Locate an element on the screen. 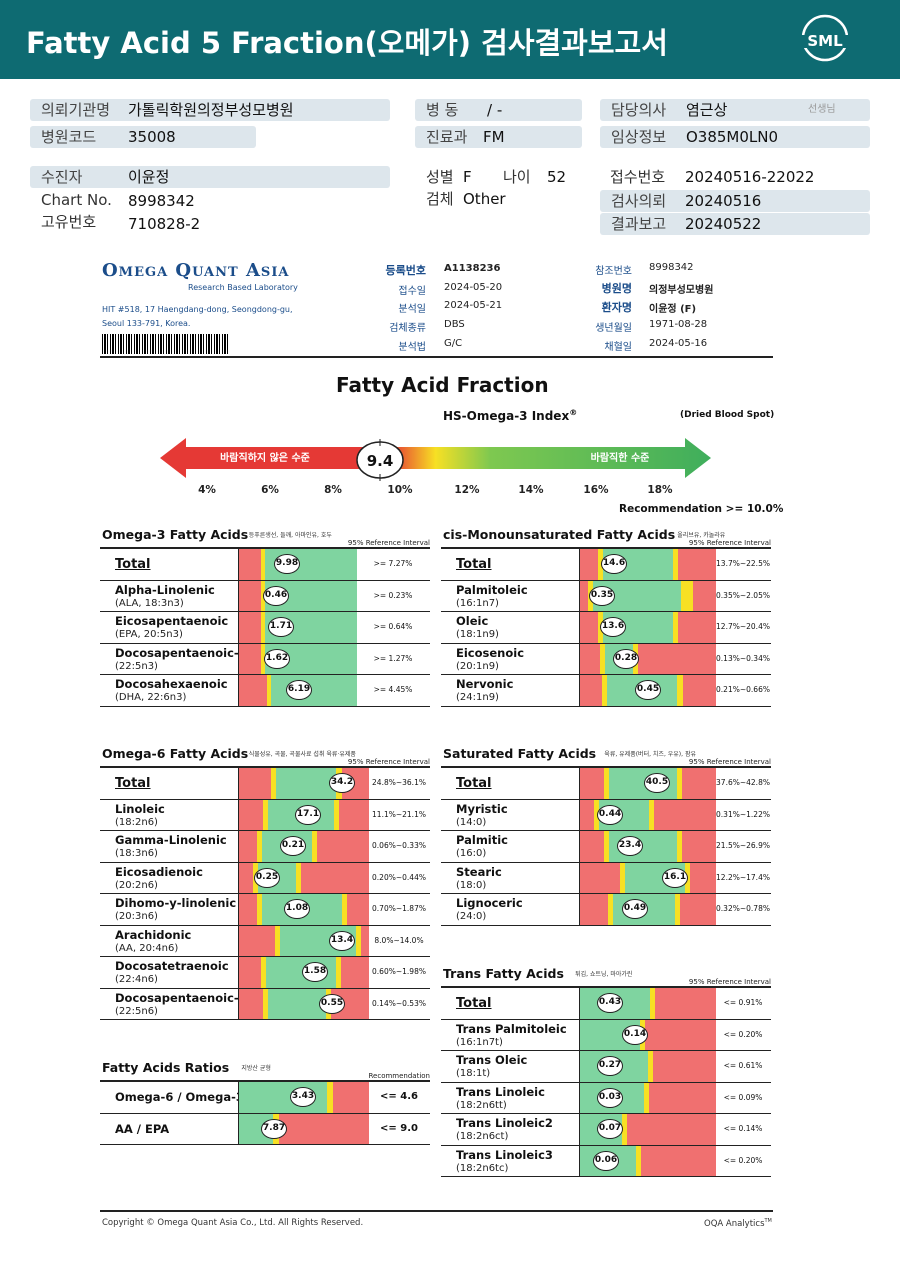 The image size is (900, 1271). reference-interval: <= 0.09% is located at coordinates (743, 1097).